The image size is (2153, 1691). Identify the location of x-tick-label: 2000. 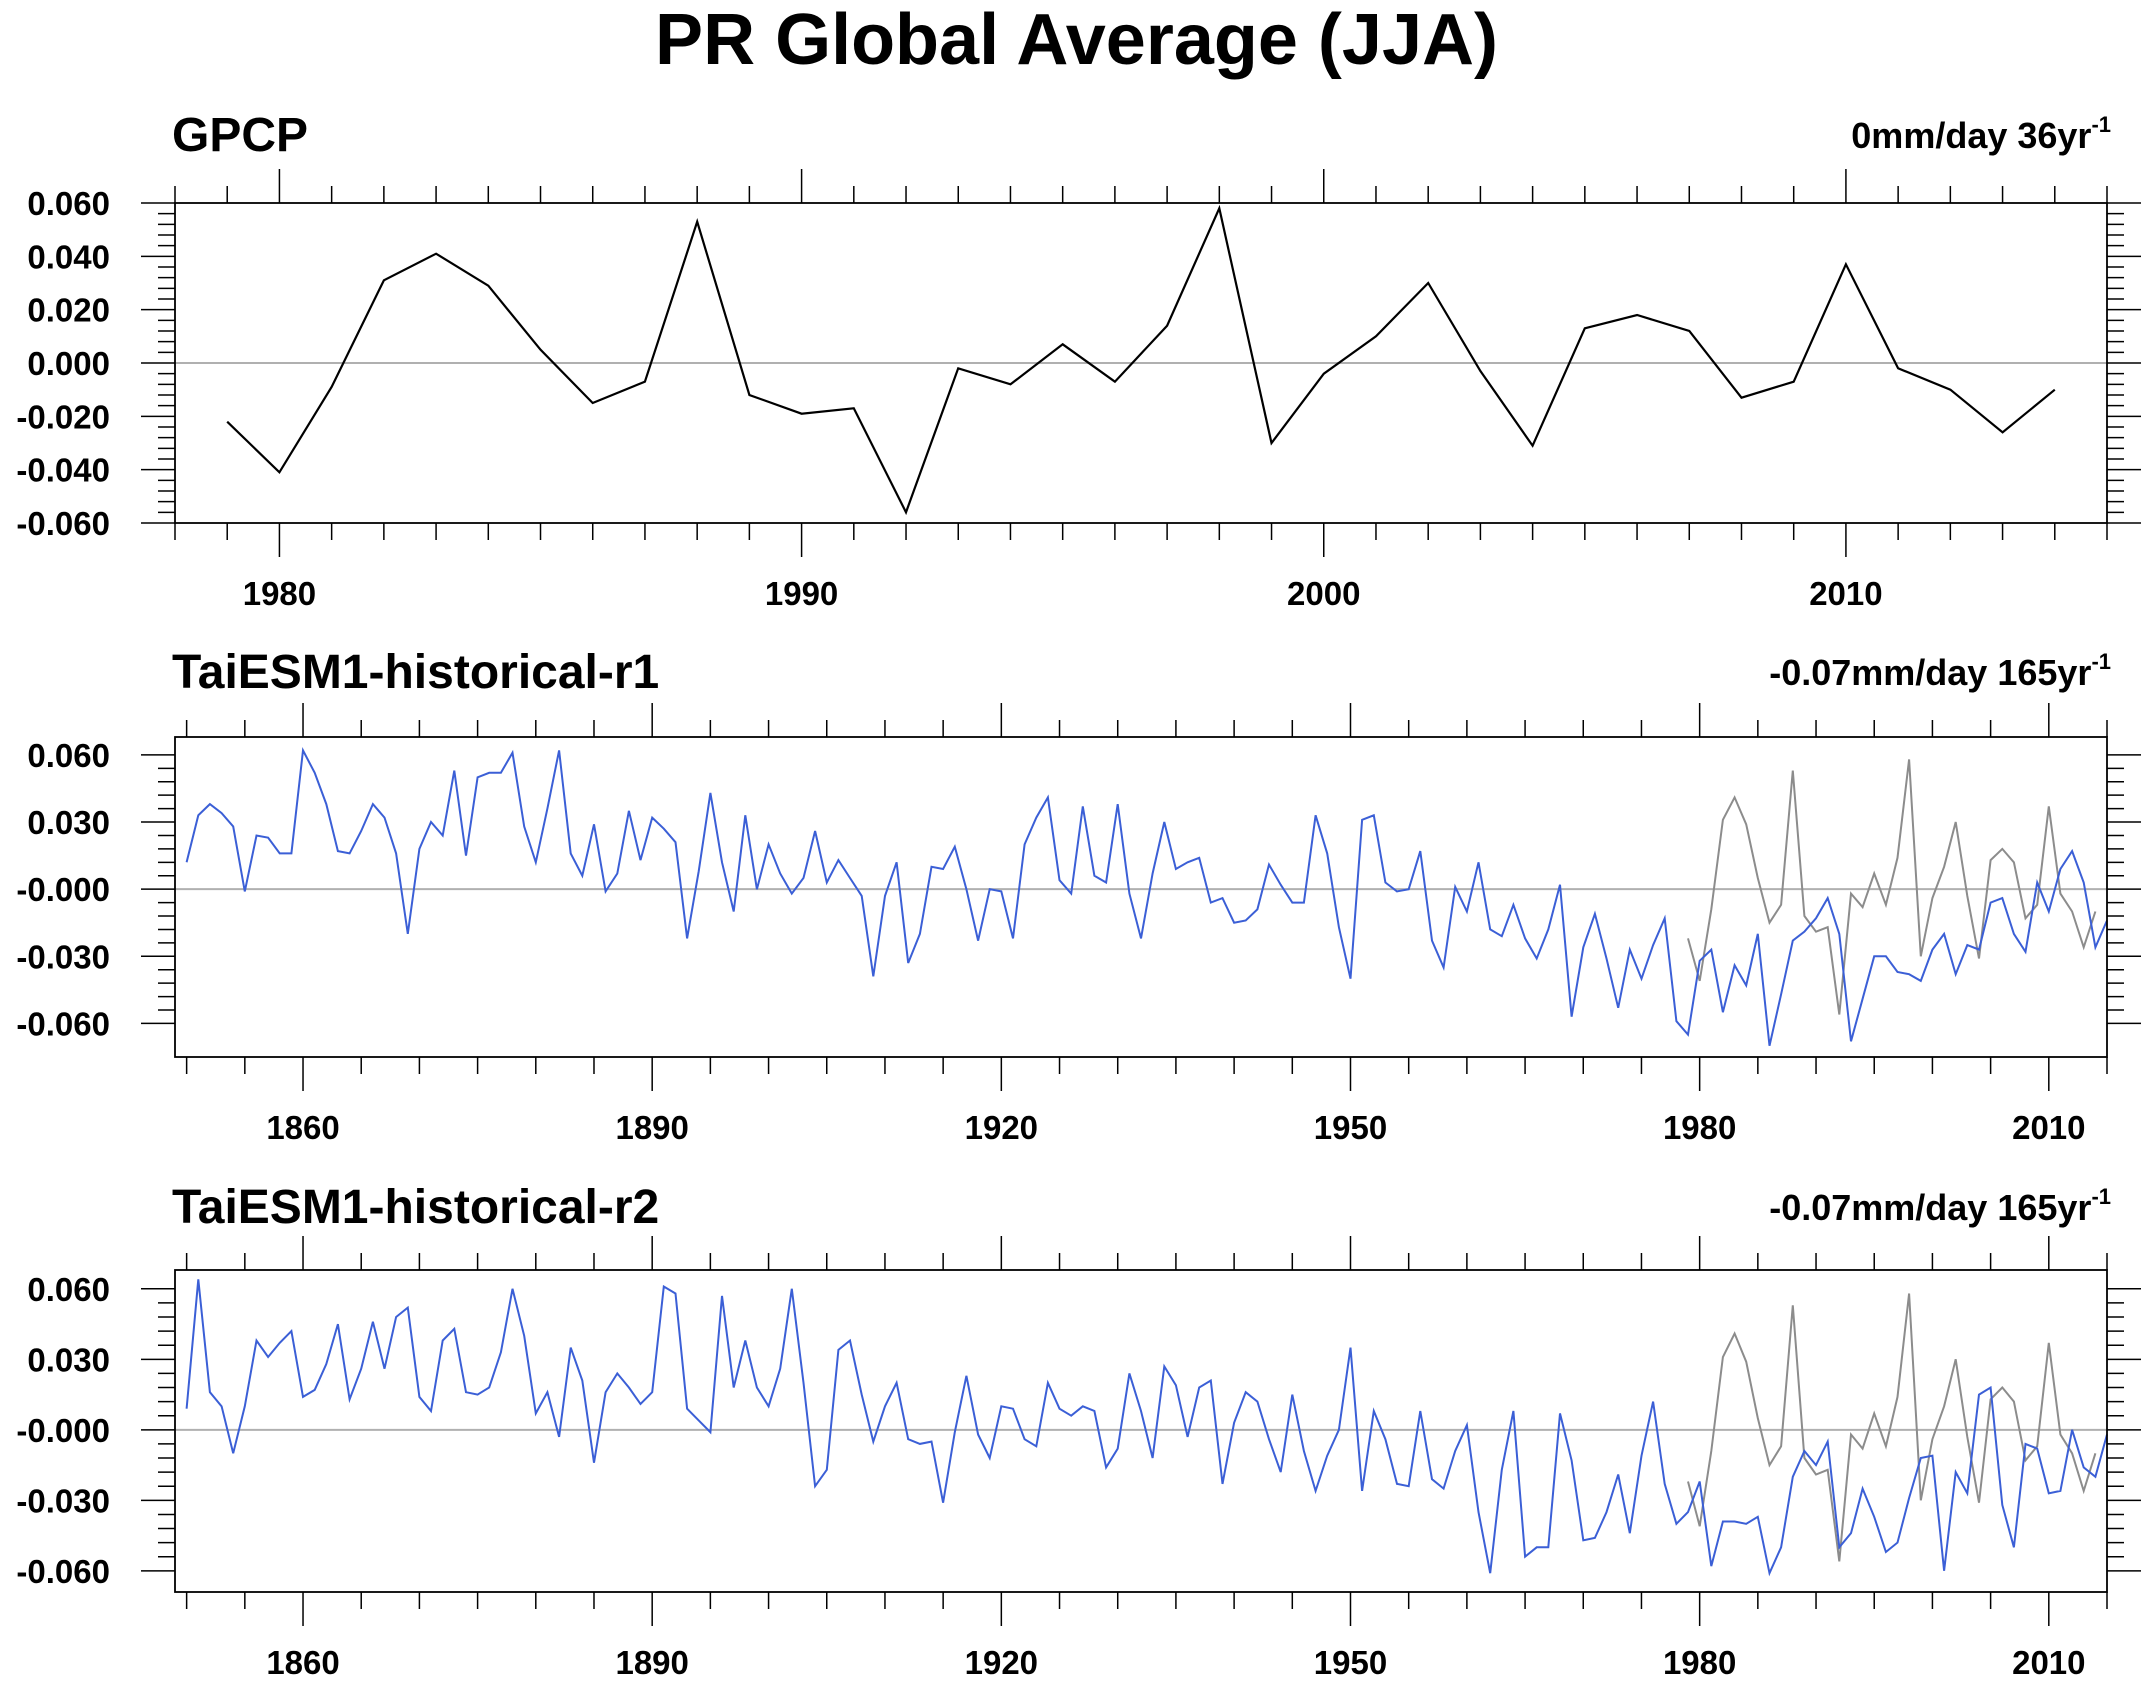
(1323, 593).